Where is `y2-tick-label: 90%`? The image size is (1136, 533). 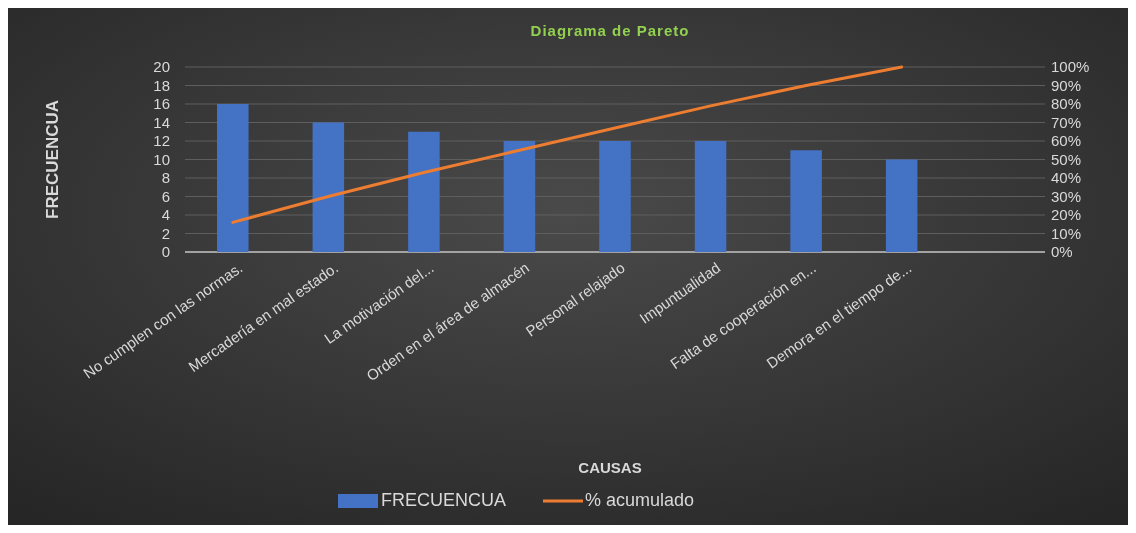
y2-tick-label: 90% is located at coordinates (1066, 85).